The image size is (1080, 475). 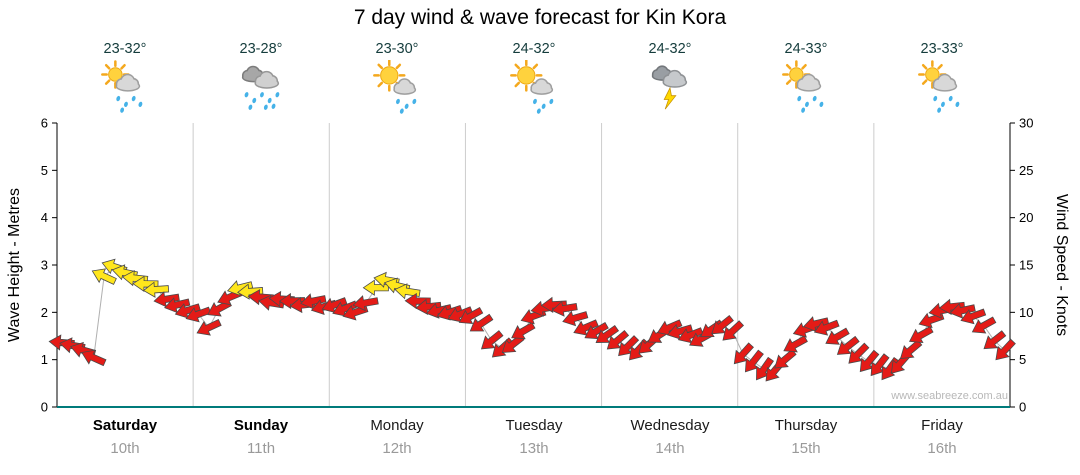 I want to click on day-name: Thursday, so click(x=806, y=425).